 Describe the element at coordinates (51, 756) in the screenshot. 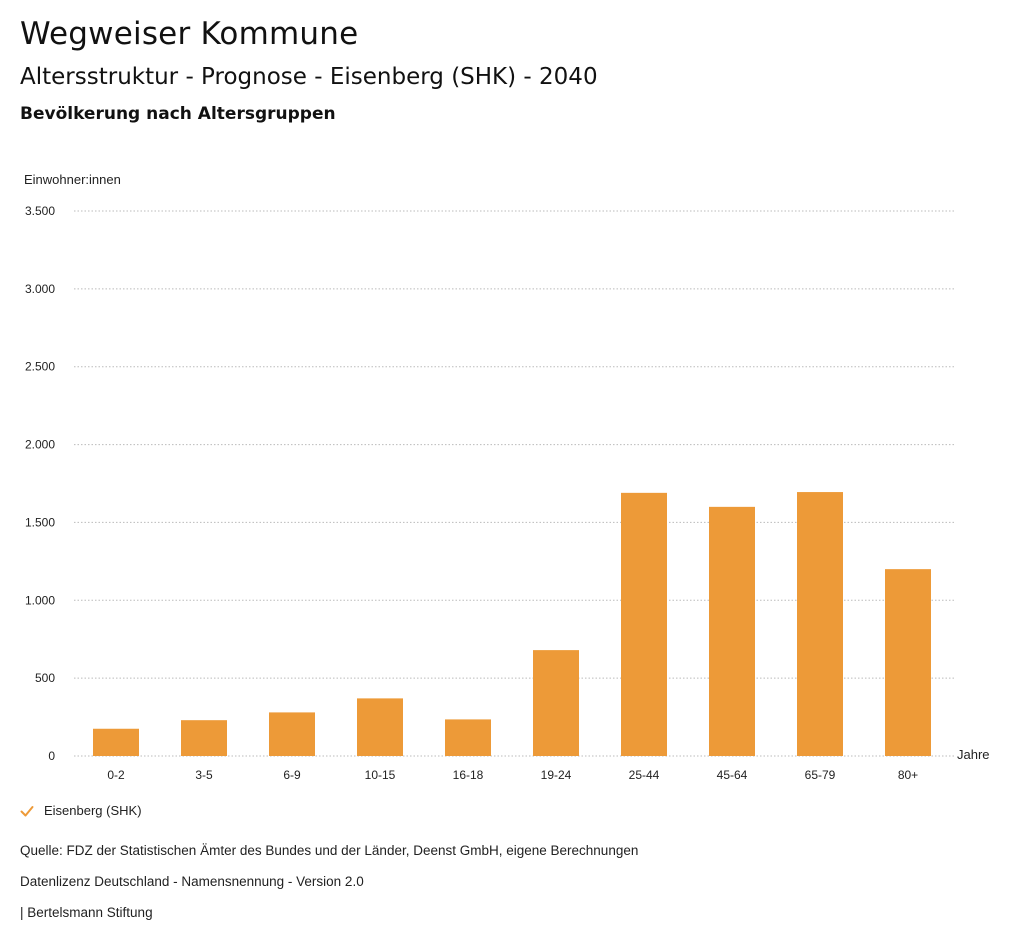

I see `y-tick-label: 0` at that location.